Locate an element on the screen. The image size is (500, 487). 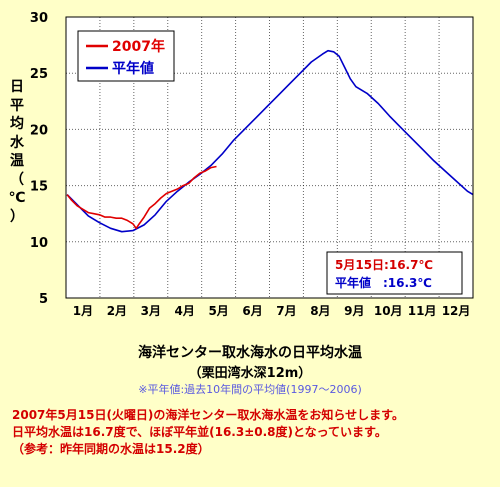
legend-label: 2007年 is located at coordinates (138, 46).